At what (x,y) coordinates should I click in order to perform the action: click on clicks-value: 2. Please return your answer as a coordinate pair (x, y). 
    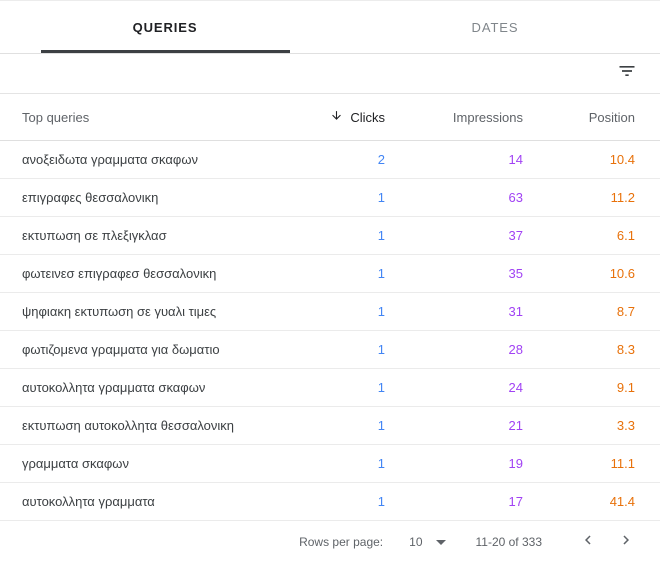
    Looking at the image, I should click on (381, 159).